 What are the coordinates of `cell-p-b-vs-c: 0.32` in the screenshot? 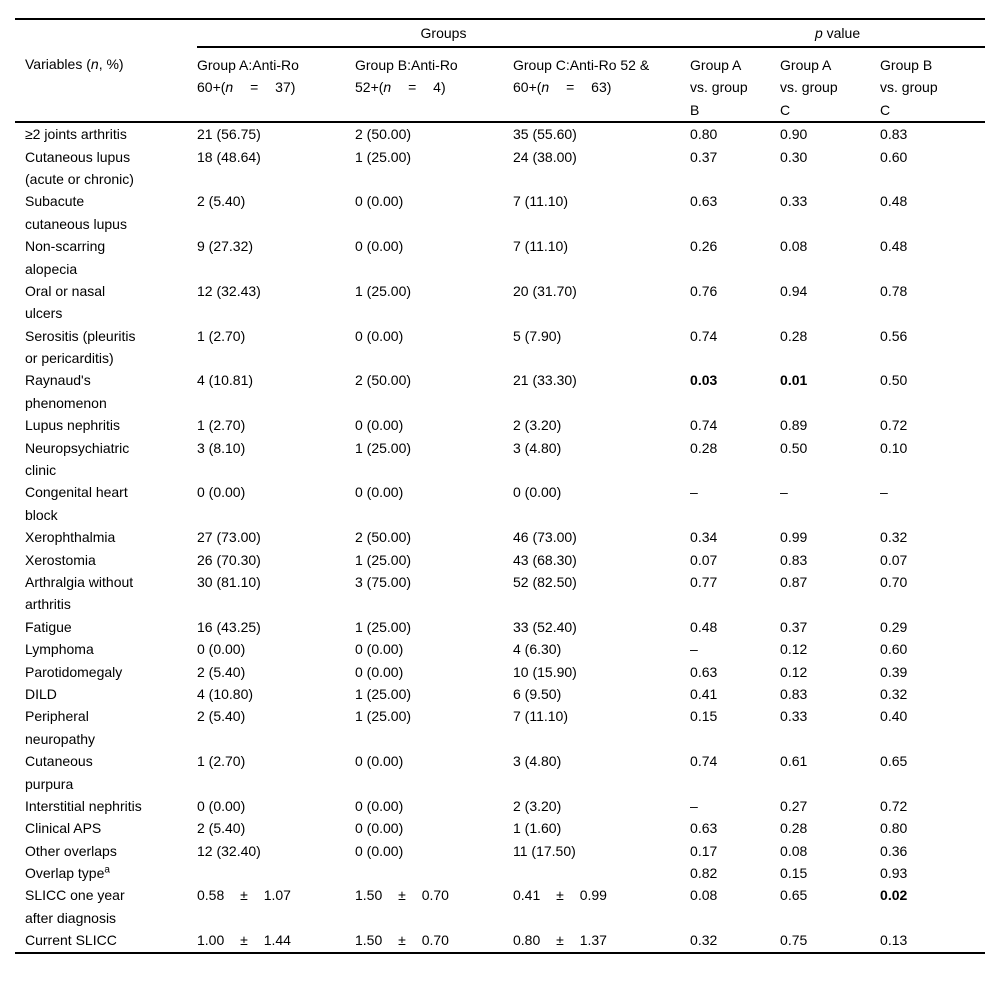 It's located at (894, 693).